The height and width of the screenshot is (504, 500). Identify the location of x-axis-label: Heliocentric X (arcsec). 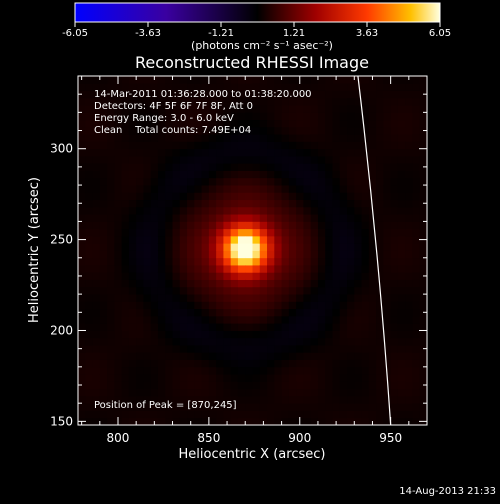
(252, 454).